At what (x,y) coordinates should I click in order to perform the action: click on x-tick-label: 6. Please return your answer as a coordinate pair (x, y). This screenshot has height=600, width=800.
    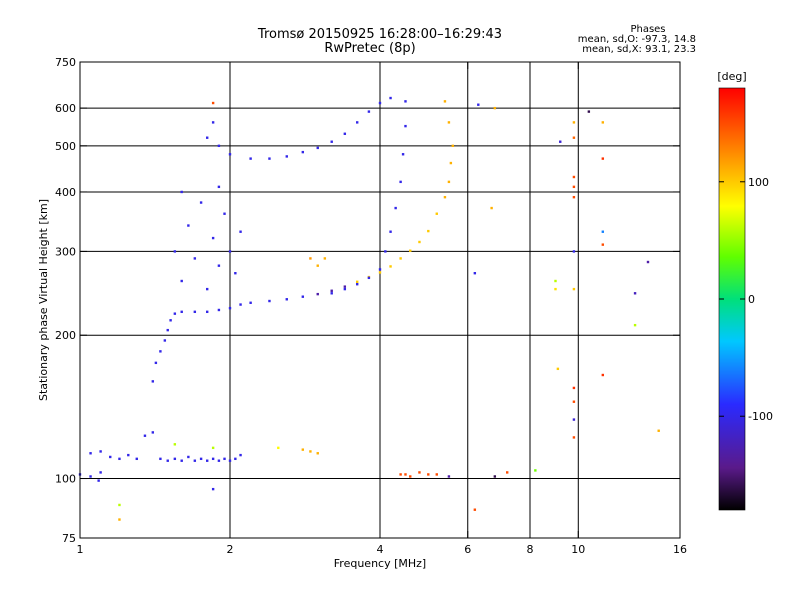
    Looking at the image, I should click on (467, 549).